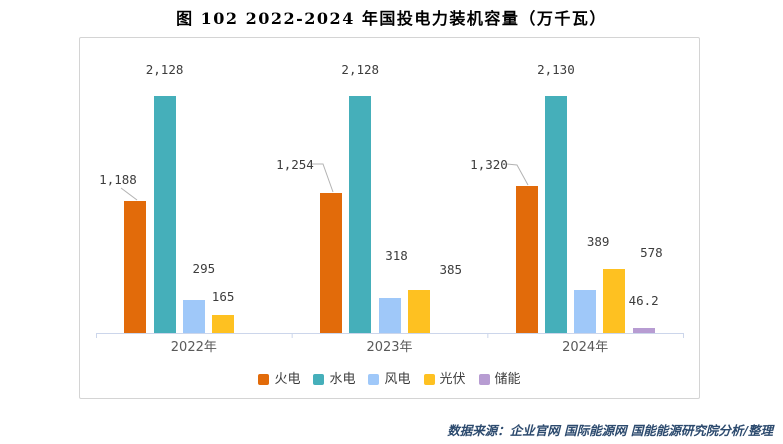 The height and width of the screenshot is (444, 783). What do you see at coordinates (193, 347) in the screenshot?
I see `category-label-2022年: 2022年` at bounding box center [193, 347].